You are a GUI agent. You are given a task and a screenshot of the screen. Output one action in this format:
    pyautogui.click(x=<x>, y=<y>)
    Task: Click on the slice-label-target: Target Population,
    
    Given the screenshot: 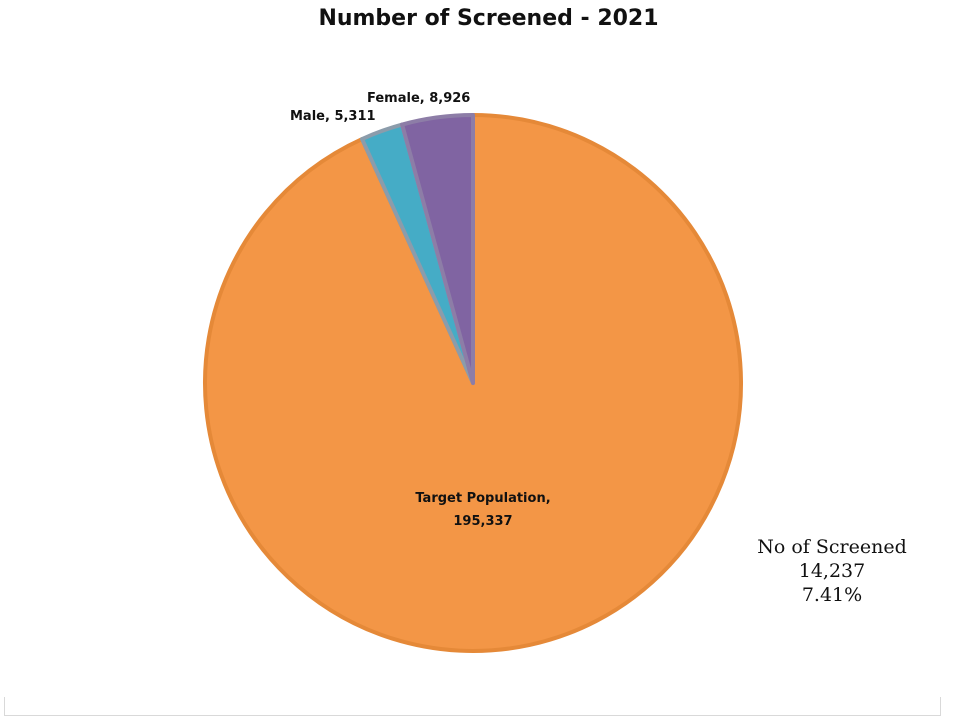 What is the action you would take?
    pyautogui.click(x=482, y=498)
    